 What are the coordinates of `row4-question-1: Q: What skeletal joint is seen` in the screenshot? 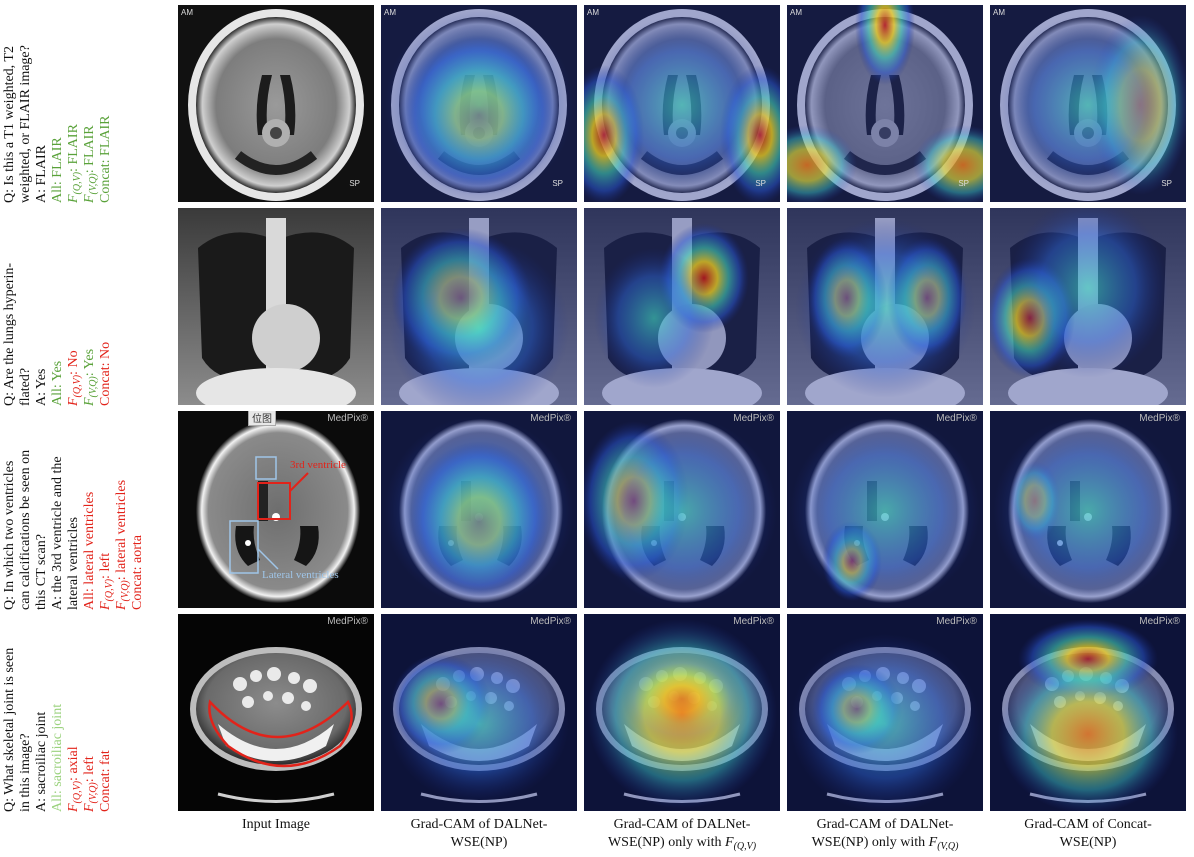 It's located at (9, 729).